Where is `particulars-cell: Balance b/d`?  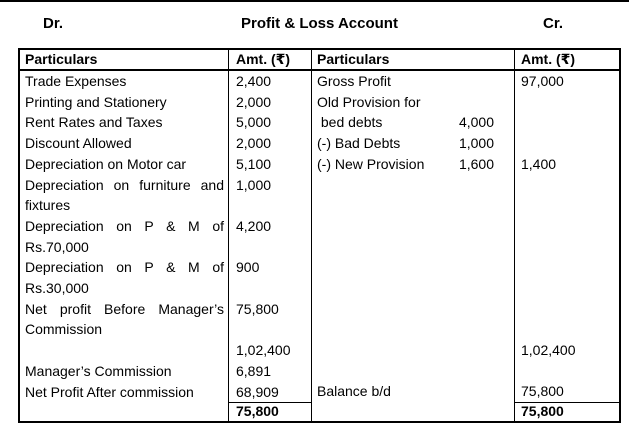
particulars-cell: Balance b/d is located at coordinates (413, 392).